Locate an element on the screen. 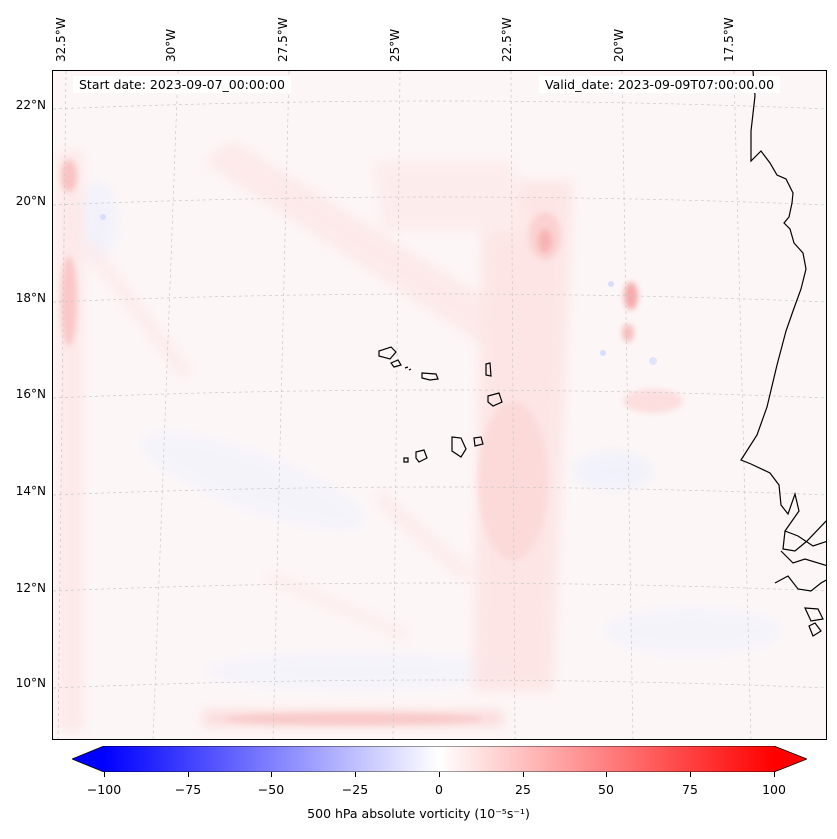 The width and height of the screenshot is (837, 839). colorbar-gradient is located at coordinates (439, 759).